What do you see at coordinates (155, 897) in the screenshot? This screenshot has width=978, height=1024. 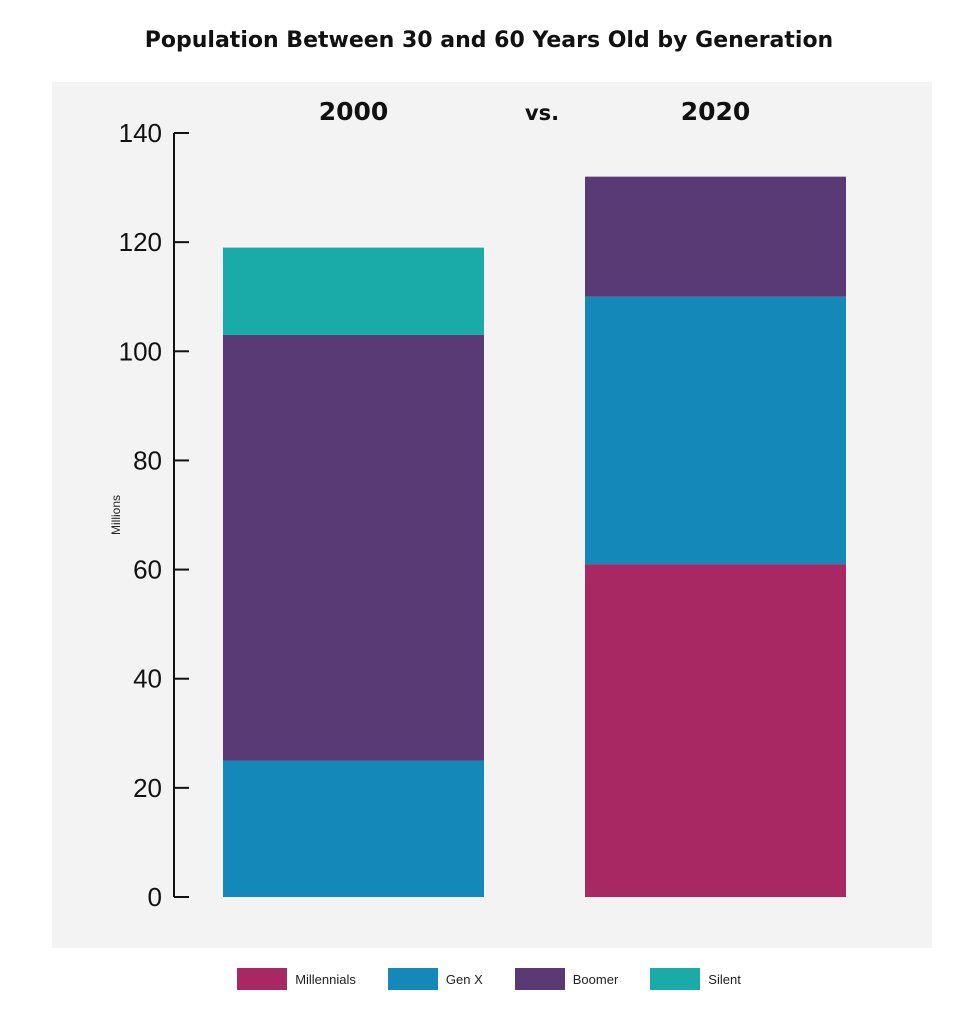 I see `y-tick-label: 0` at bounding box center [155, 897].